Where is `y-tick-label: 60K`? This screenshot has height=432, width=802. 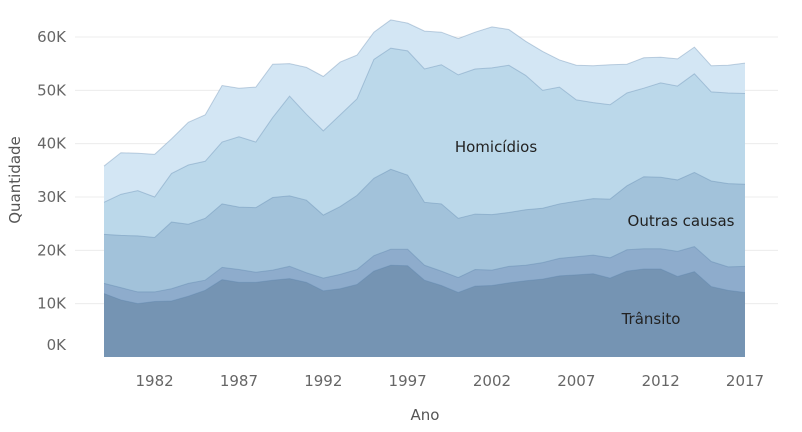 y-tick-label: 60K is located at coordinates (52, 37).